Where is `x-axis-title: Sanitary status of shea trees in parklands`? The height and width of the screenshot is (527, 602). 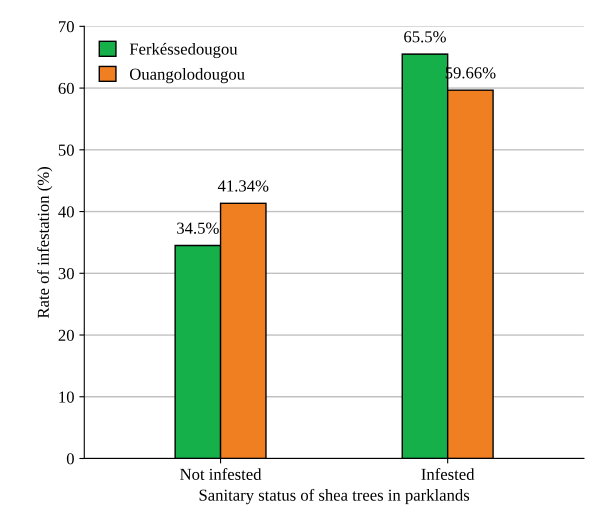
x-axis-title: Sanitary status of shea trees in parklands is located at coordinates (335, 496).